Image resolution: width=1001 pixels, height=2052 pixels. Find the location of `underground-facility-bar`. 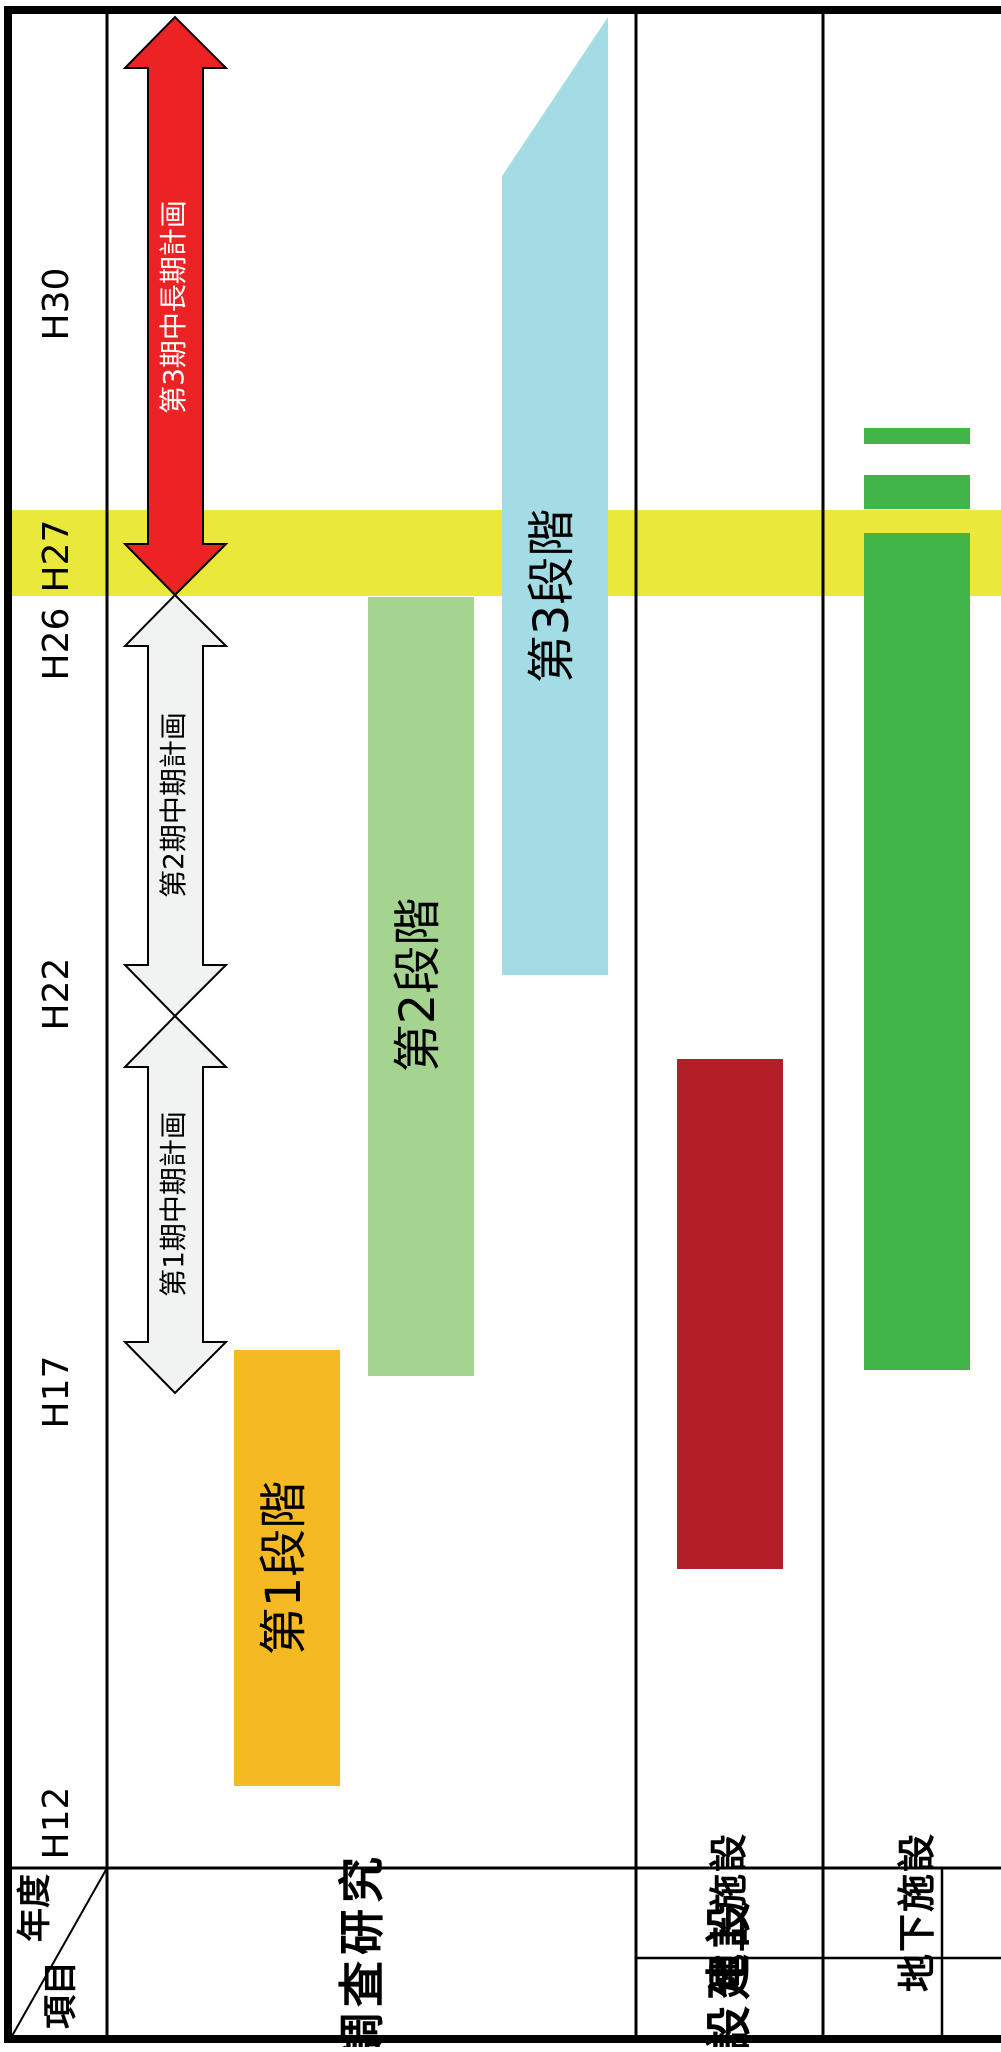

underground-facility-bar is located at coordinates (917, 974).